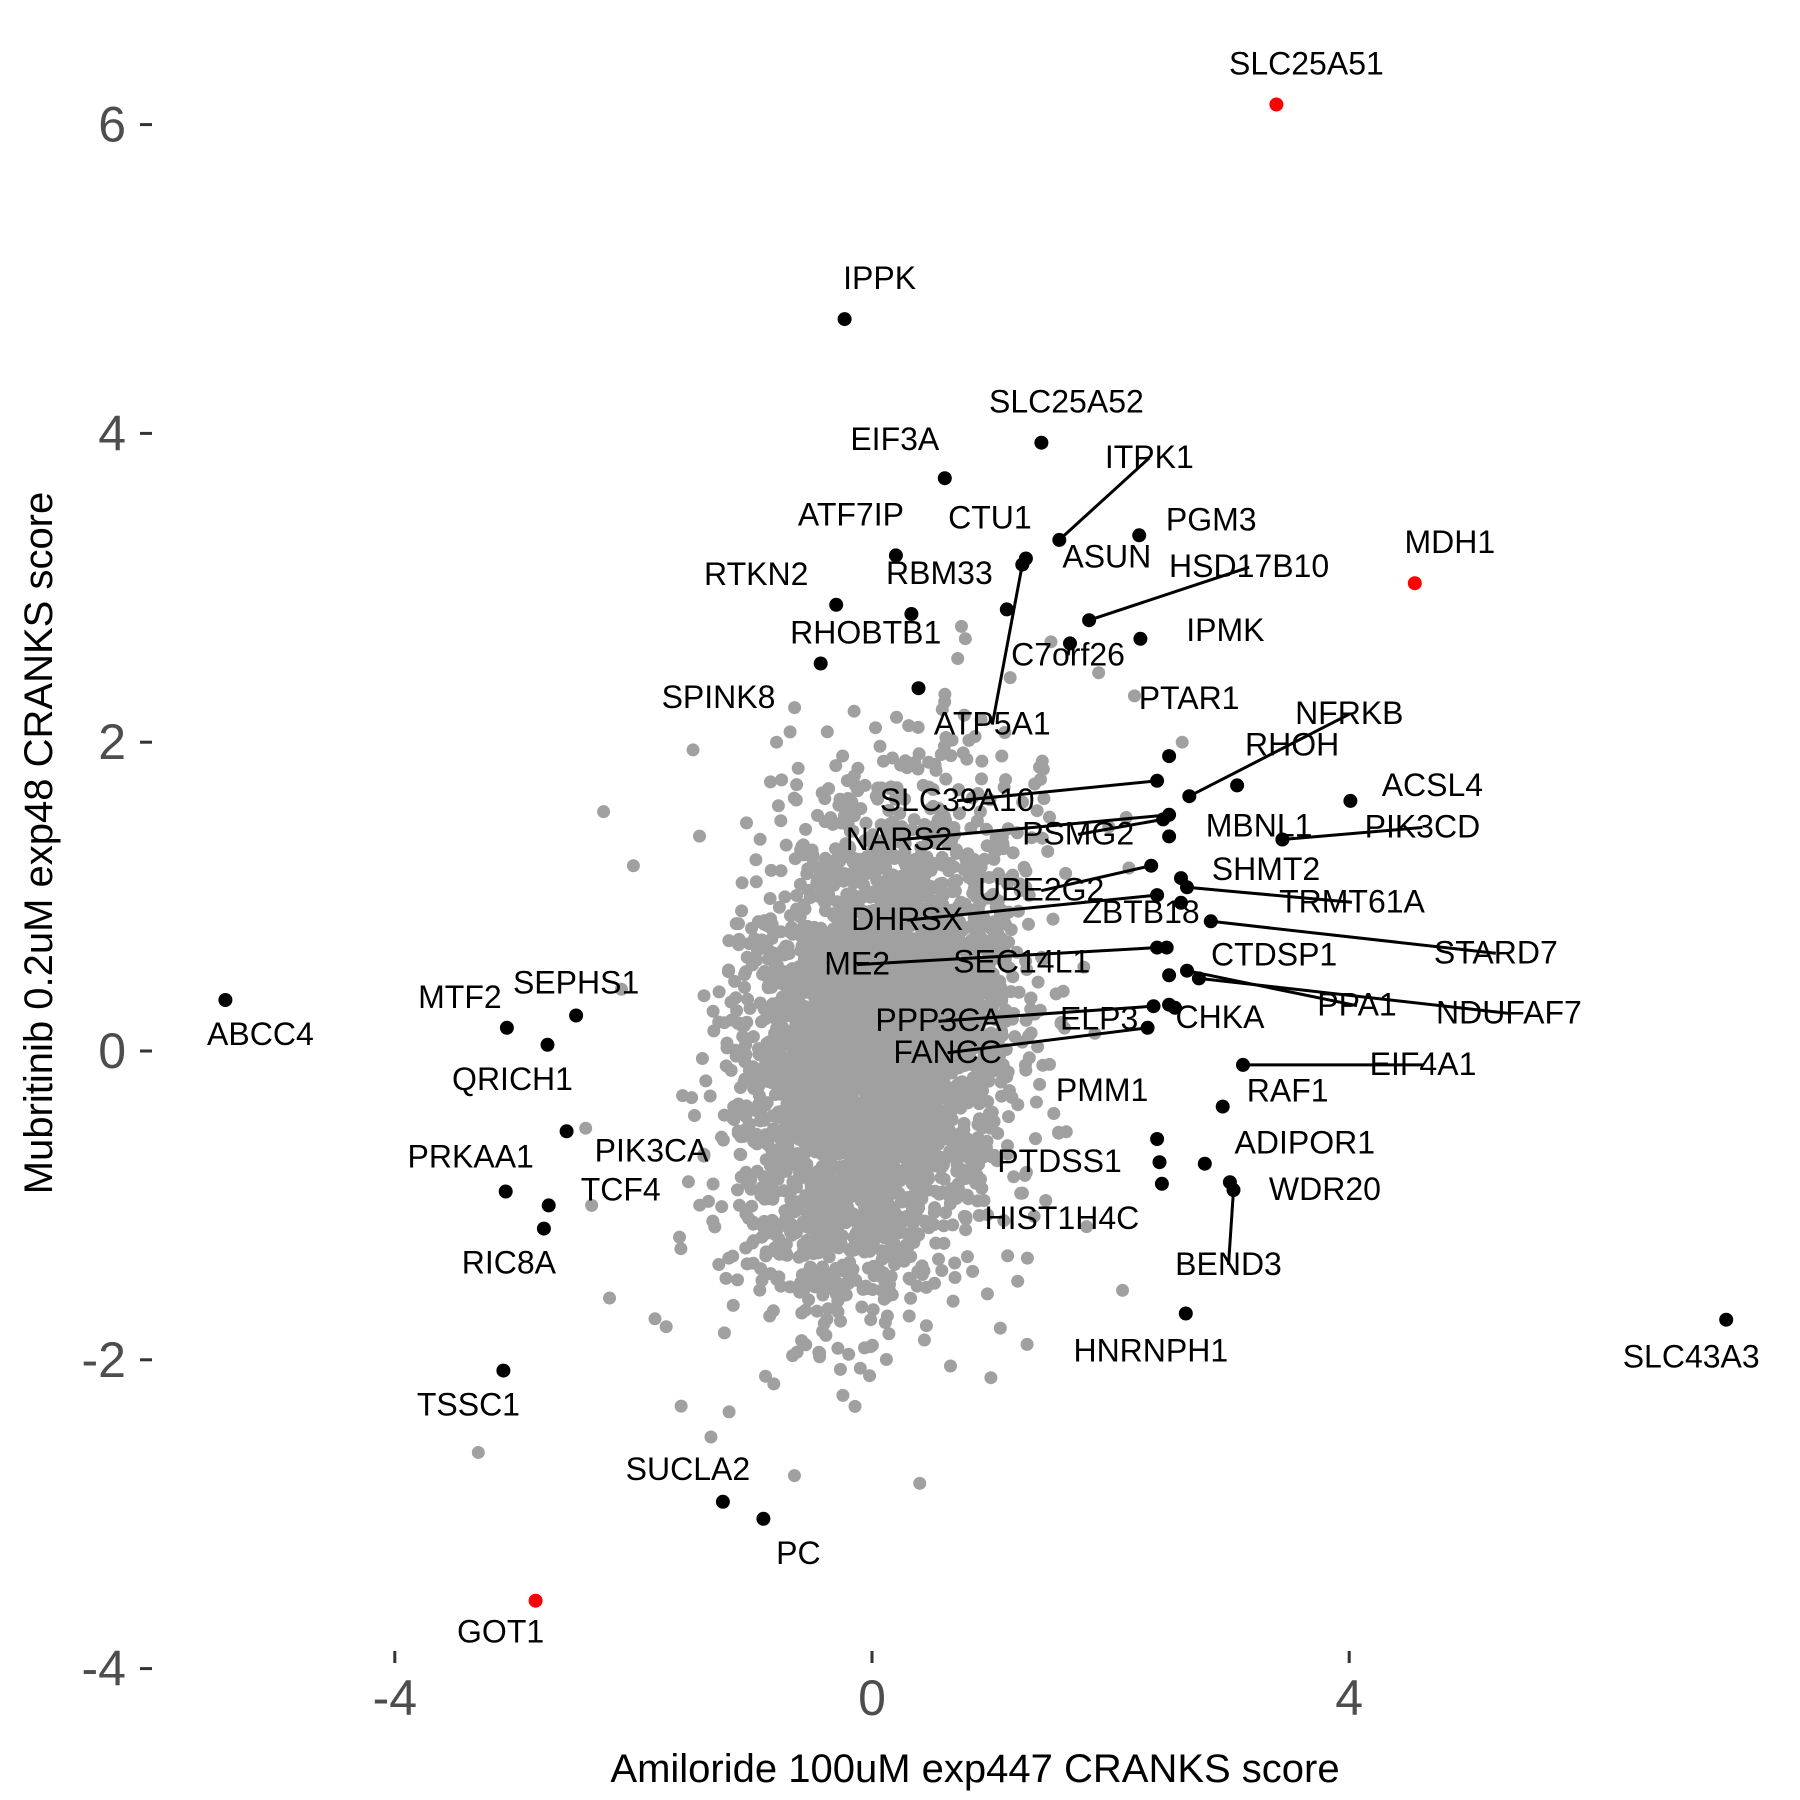  What do you see at coordinates (1211, 519) in the screenshot?
I see `gene-label-pgm3: PGM3` at bounding box center [1211, 519].